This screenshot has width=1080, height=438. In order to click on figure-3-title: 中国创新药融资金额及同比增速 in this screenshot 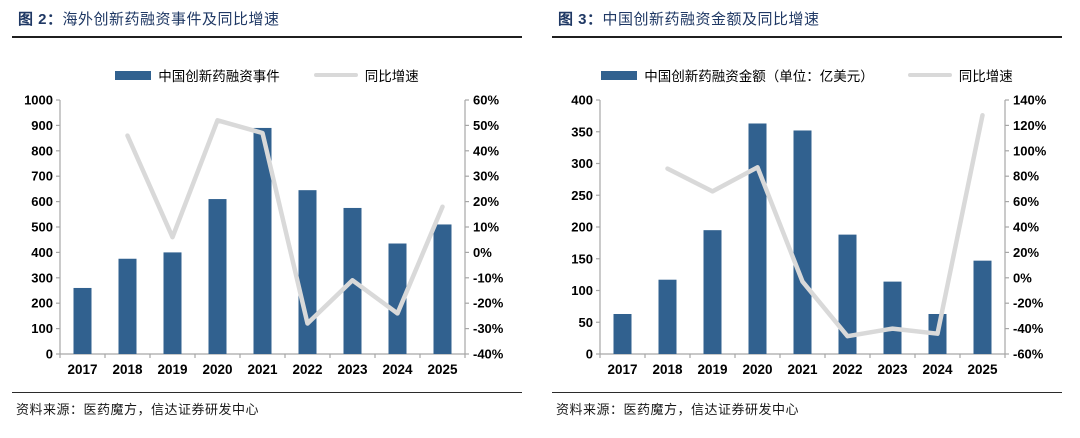, I will do `click(711, 19)`.